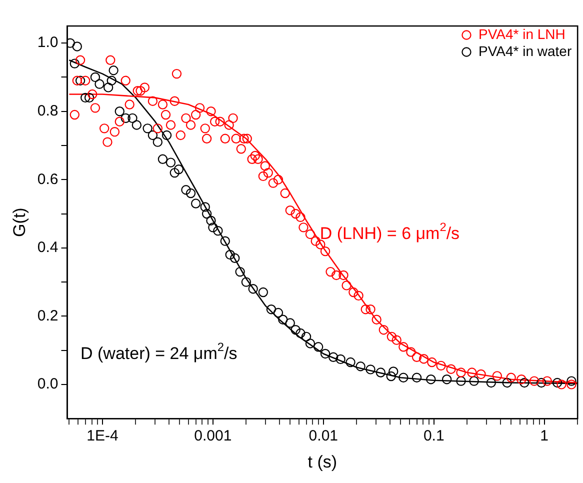  Describe the element at coordinates (102, 436) in the screenshot. I see `x-tick-label: 1E-4` at that location.